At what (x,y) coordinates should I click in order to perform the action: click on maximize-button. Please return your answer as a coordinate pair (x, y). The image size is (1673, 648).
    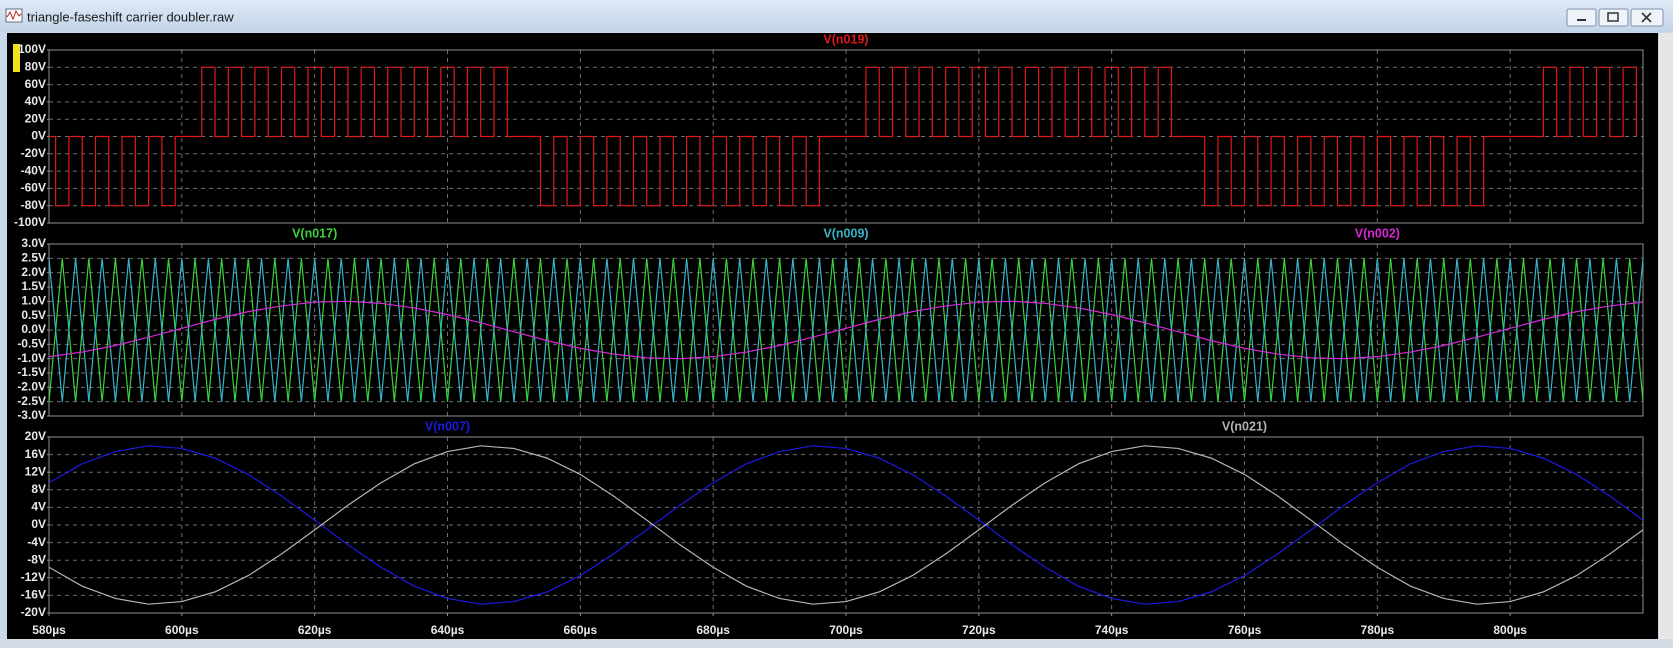
    Looking at the image, I should click on (1613, 17).